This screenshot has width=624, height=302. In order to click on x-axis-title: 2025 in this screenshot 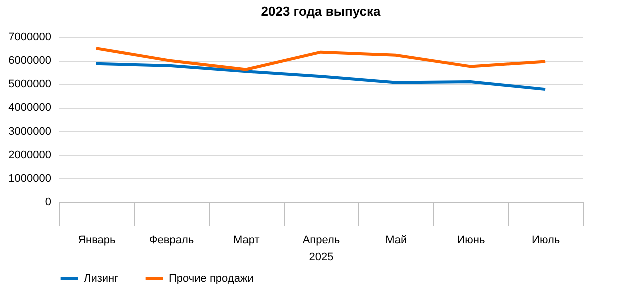, I will do `click(321, 258)`.